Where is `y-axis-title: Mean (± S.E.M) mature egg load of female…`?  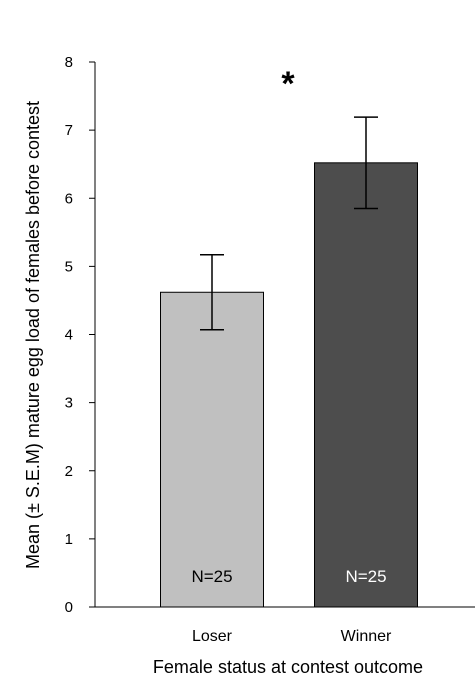 y-axis-title: Mean (± S.E.M) mature egg load of female… is located at coordinates (33, 335).